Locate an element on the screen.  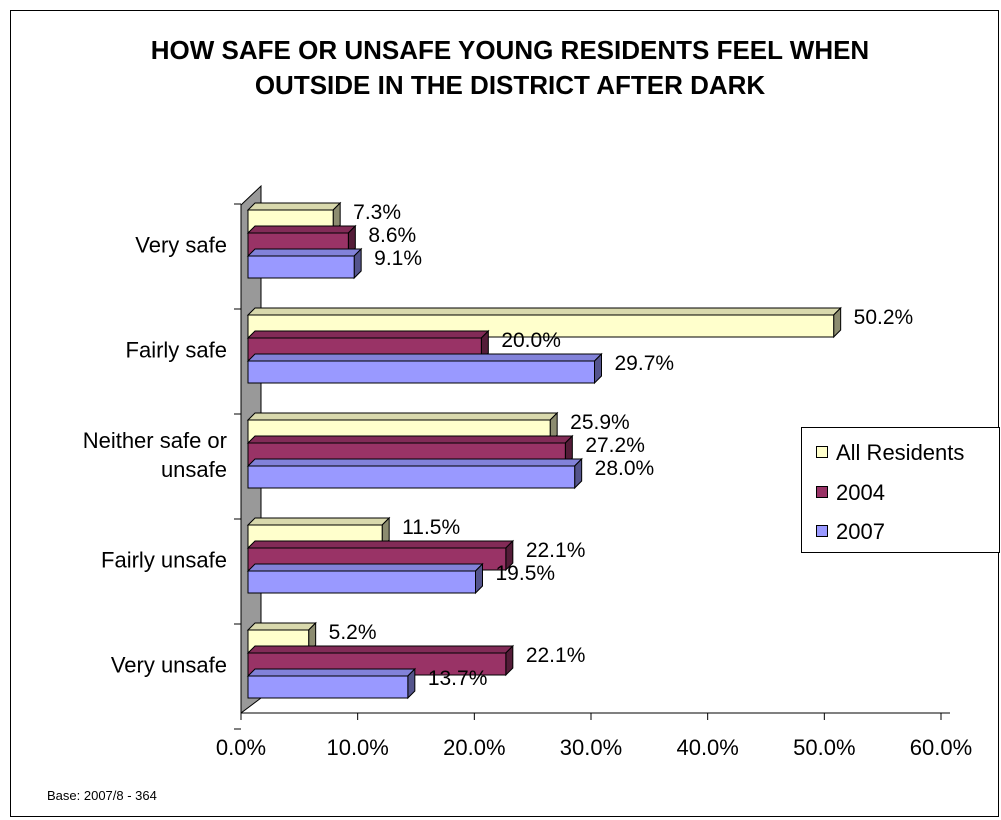
x-tick-label: 10.0% is located at coordinates (357, 747).